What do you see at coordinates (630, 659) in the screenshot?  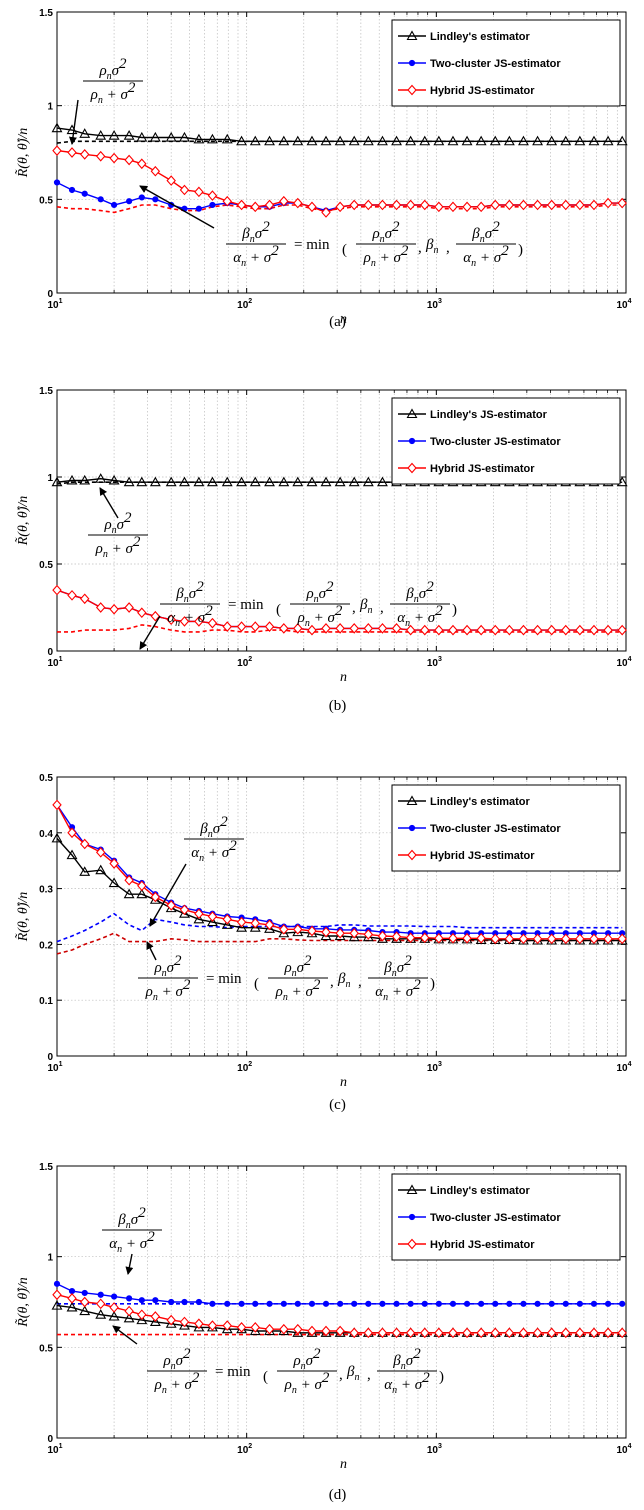 I see `x-tick-exp: 4` at bounding box center [630, 659].